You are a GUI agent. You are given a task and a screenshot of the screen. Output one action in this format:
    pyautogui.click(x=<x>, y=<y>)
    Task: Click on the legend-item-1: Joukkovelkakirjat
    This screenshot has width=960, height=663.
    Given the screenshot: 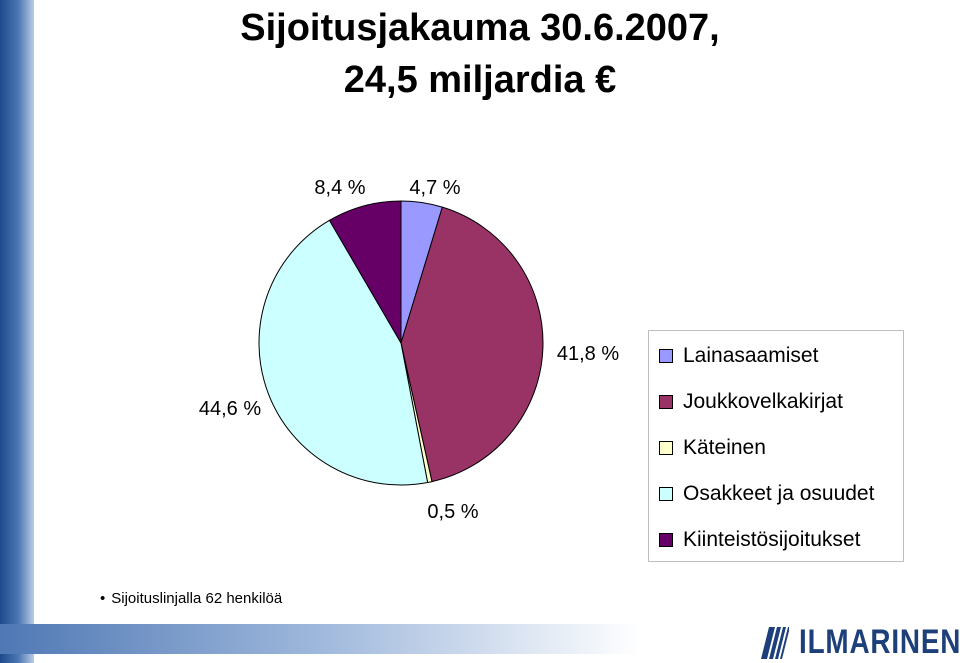 What is the action you would take?
    pyautogui.click(x=751, y=402)
    